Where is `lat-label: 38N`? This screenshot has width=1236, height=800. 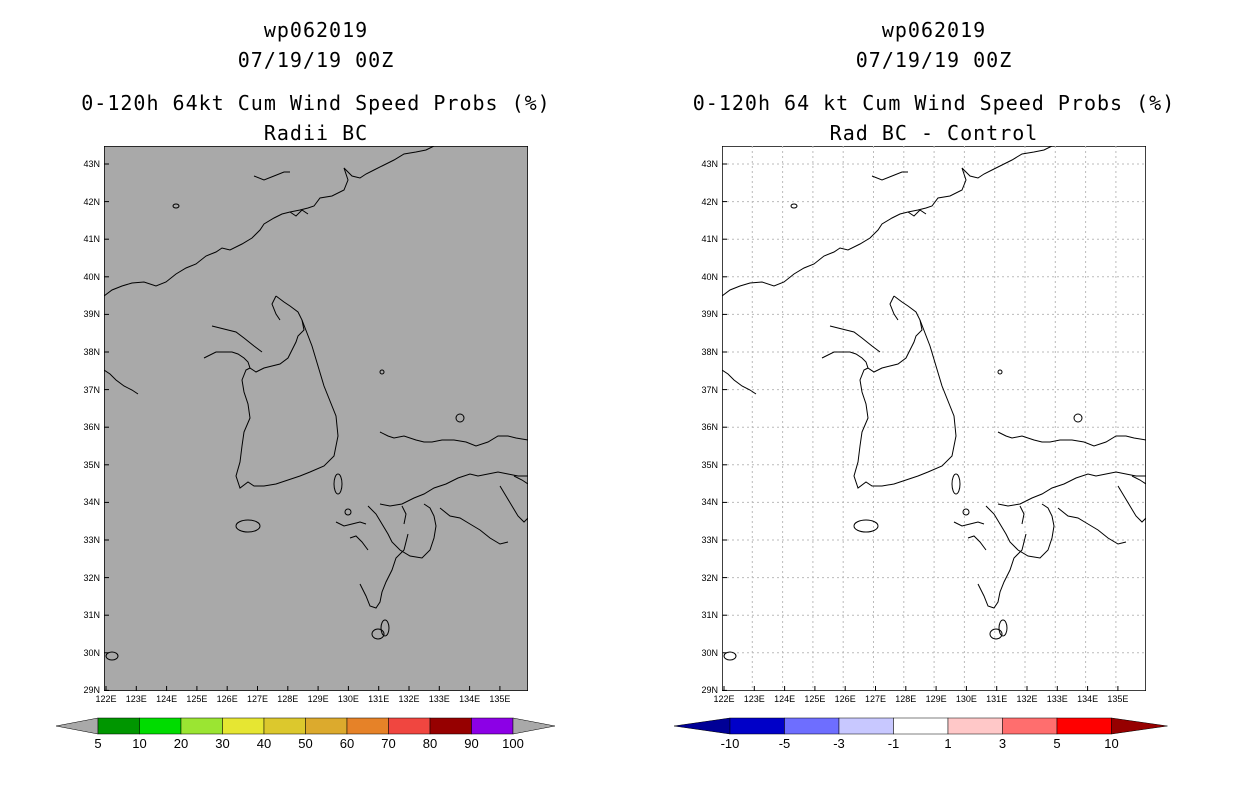 lat-label: 38N is located at coordinates (91, 352).